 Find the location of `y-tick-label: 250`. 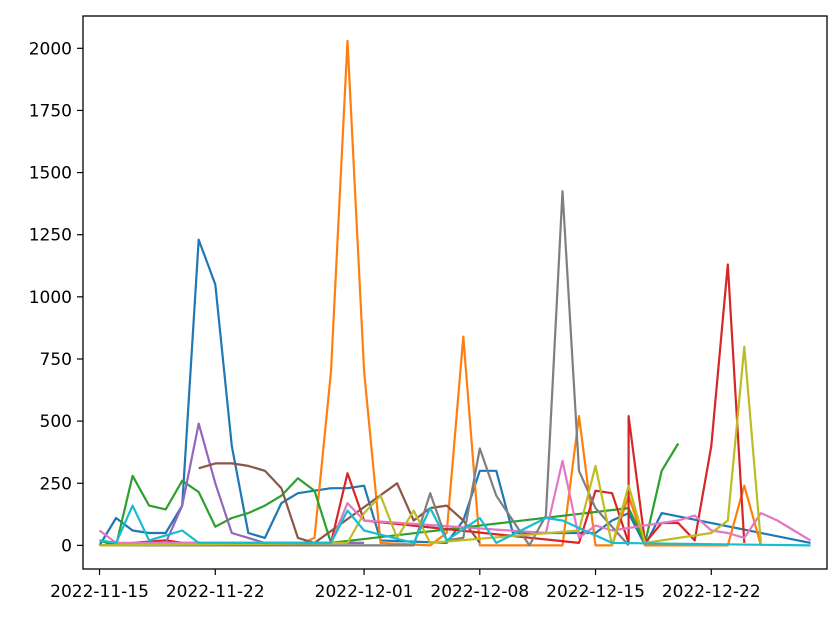

y-tick-label: 250 is located at coordinates (56, 484).